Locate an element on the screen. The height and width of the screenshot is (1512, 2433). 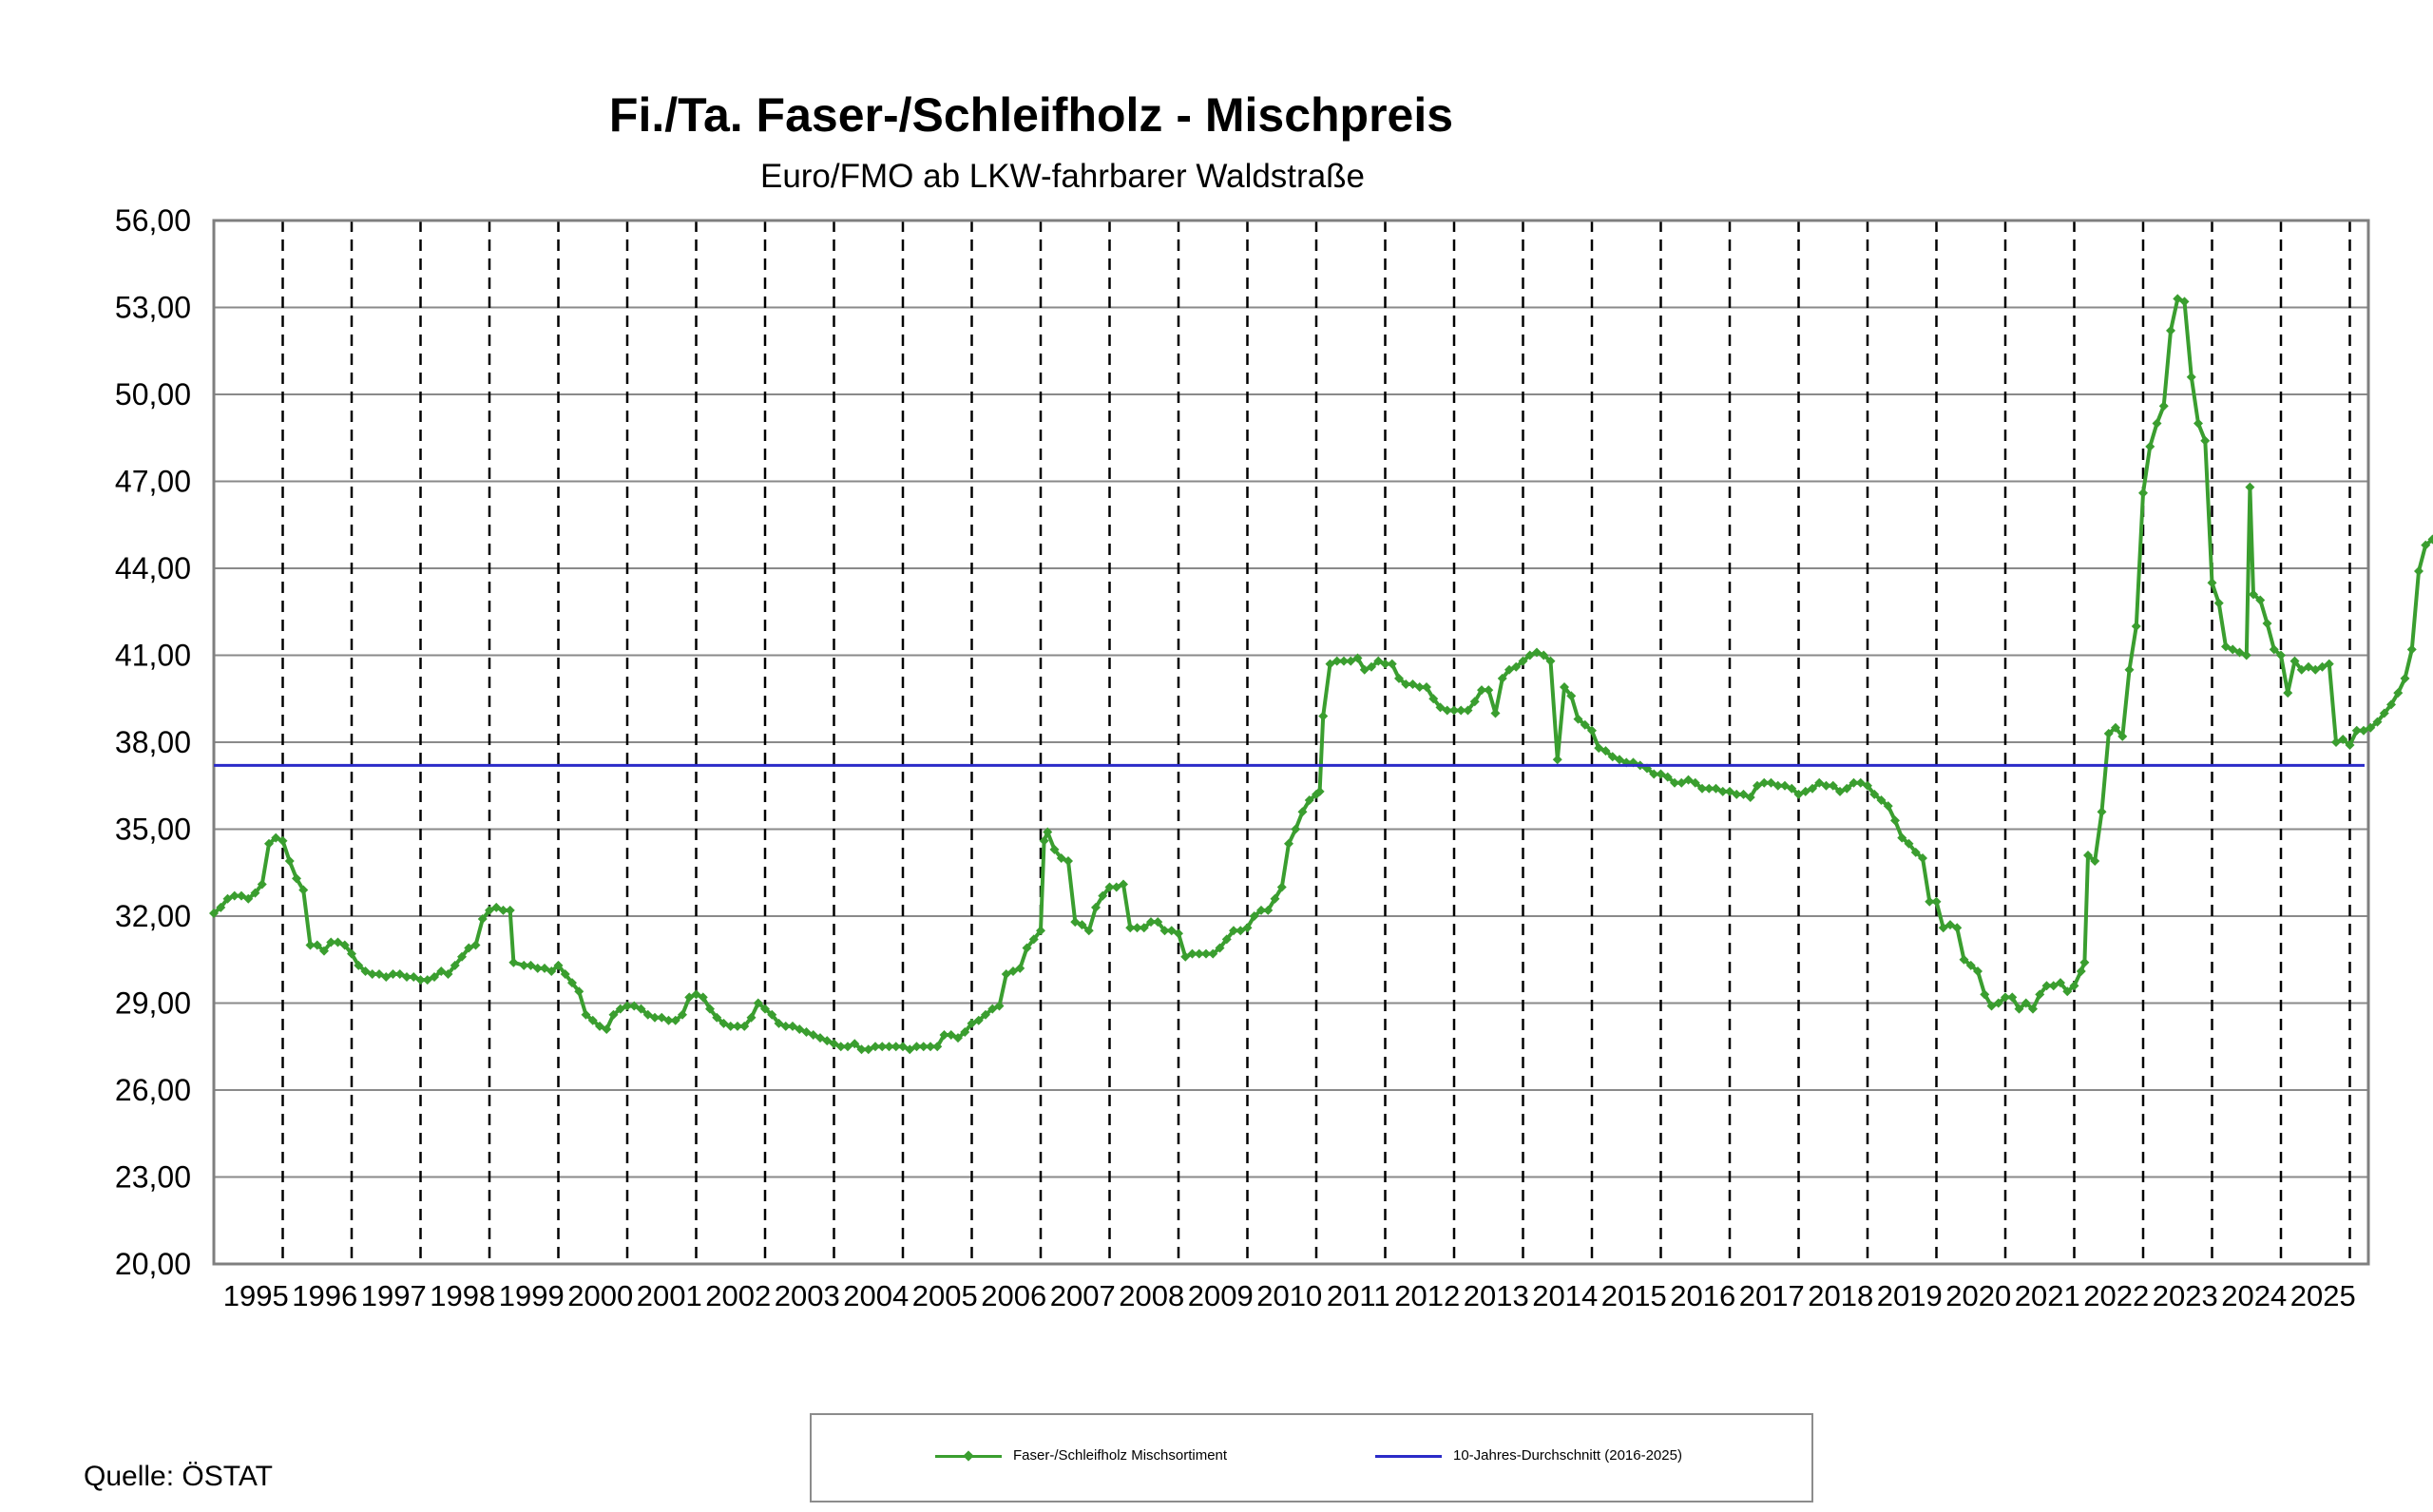
x-tick-label: 2005 is located at coordinates (945, 1295).